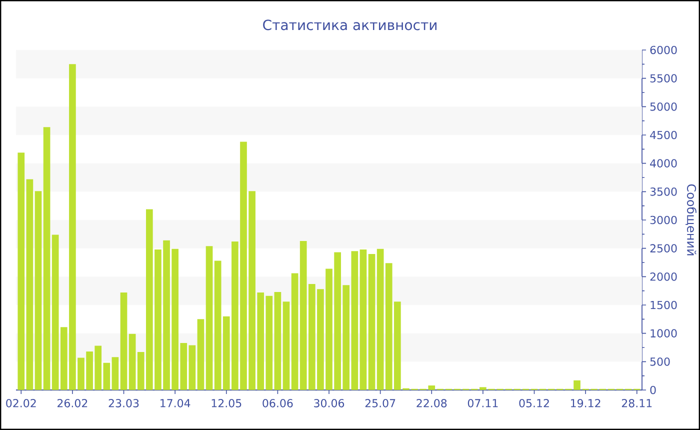 Image resolution: width=700 pixels, height=430 pixels. Describe the element at coordinates (349, 25) in the screenshot. I see `chart-title: Статистика активности` at that location.